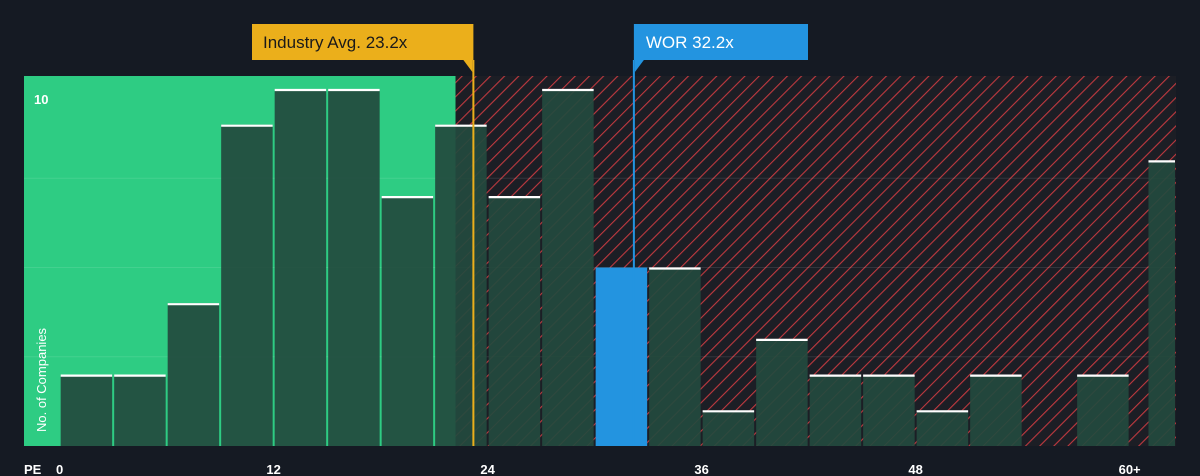 This screenshot has width=1200, height=476. Describe the element at coordinates (1130, 469) in the screenshot. I see `x-tick-label-5: 60+` at that location.